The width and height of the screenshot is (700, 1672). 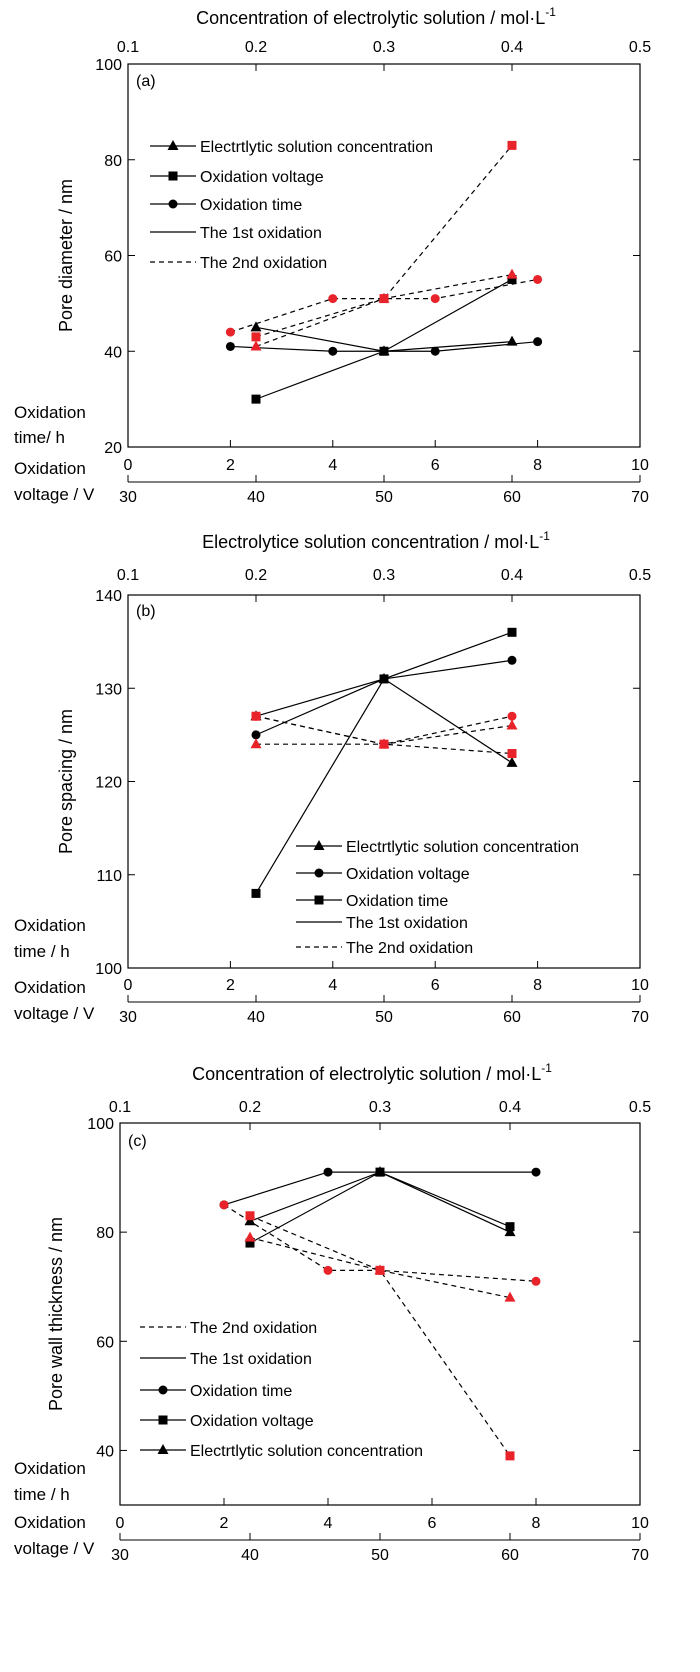 What do you see at coordinates (42, 951) in the screenshot?
I see `time-axis-title-line-2: time / h` at bounding box center [42, 951].